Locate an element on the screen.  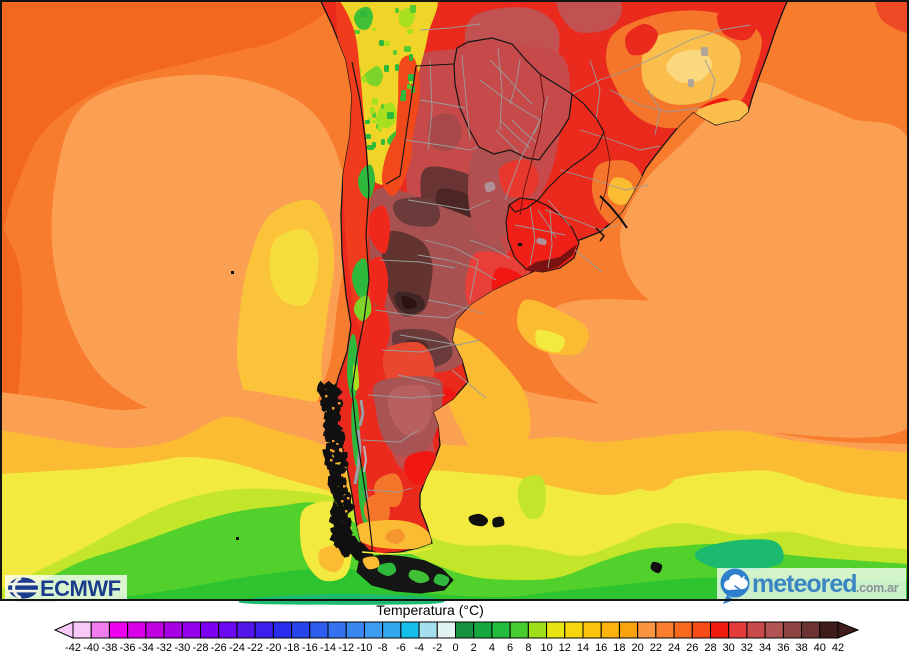
svg-text: 18 is located at coordinates (619, 648).